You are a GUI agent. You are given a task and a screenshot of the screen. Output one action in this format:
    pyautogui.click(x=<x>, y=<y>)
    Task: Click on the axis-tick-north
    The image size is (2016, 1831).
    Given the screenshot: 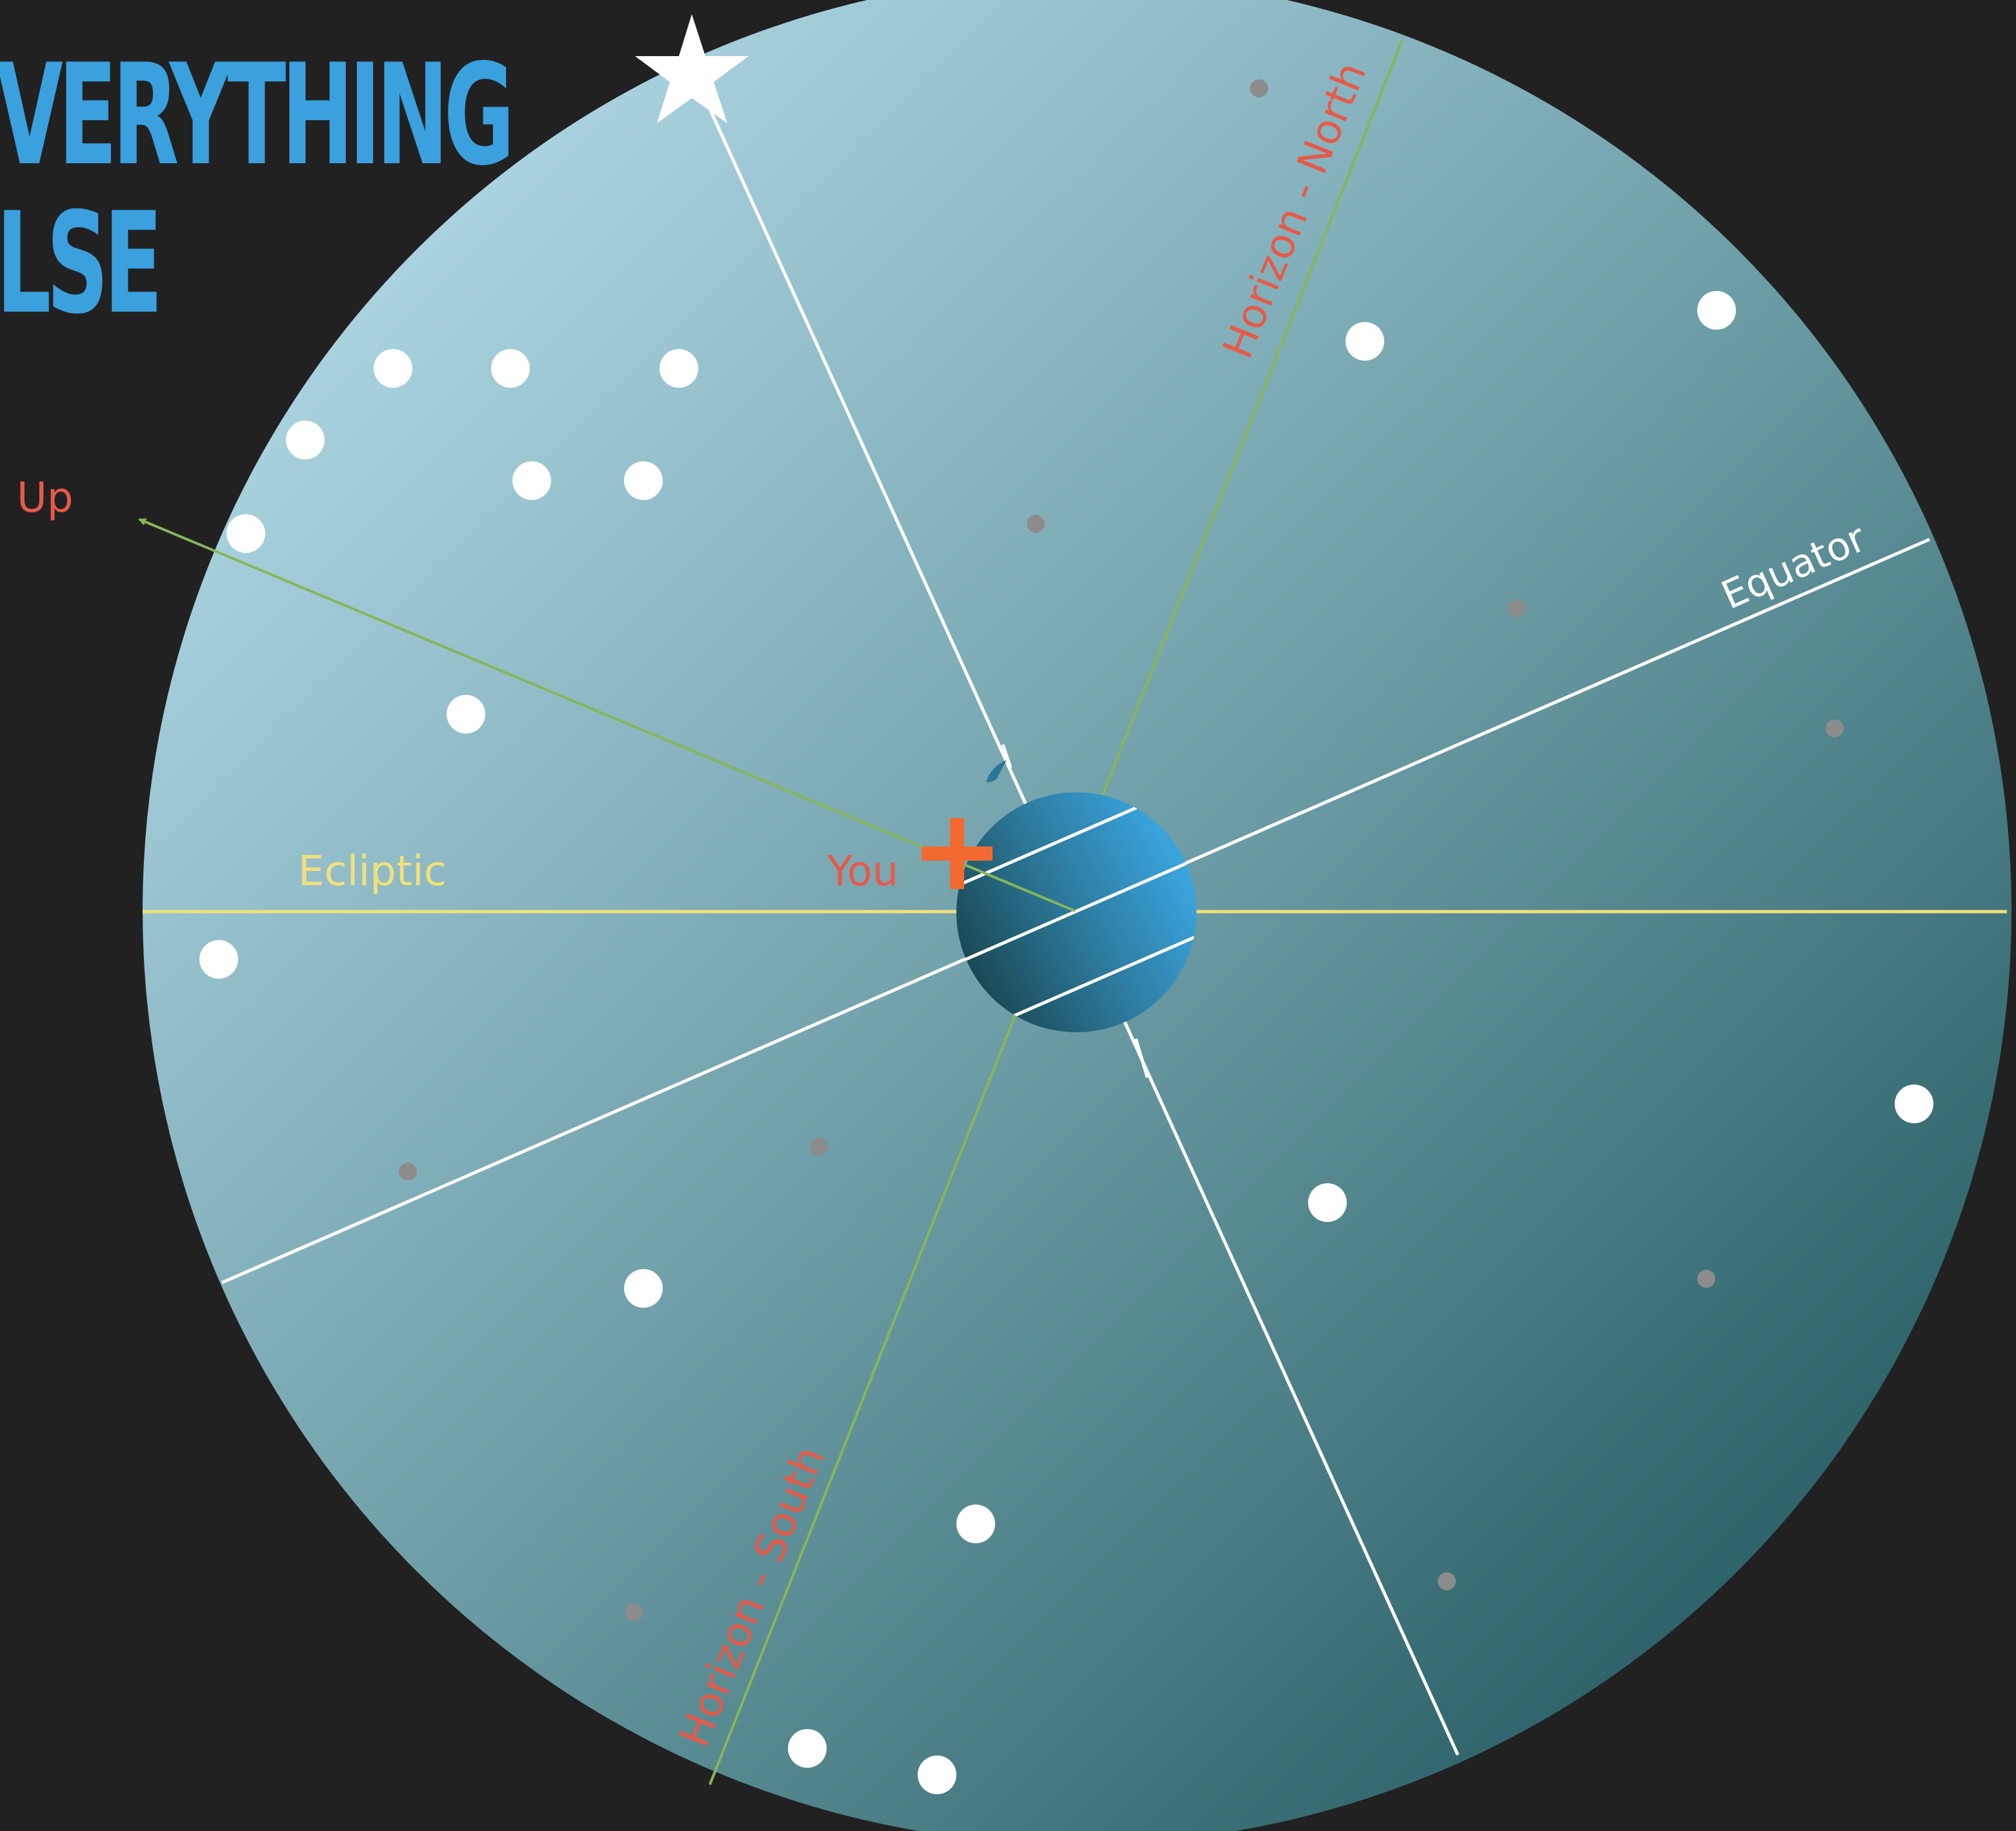 What is the action you would take?
    pyautogui.click(x=1007, y=756)
    